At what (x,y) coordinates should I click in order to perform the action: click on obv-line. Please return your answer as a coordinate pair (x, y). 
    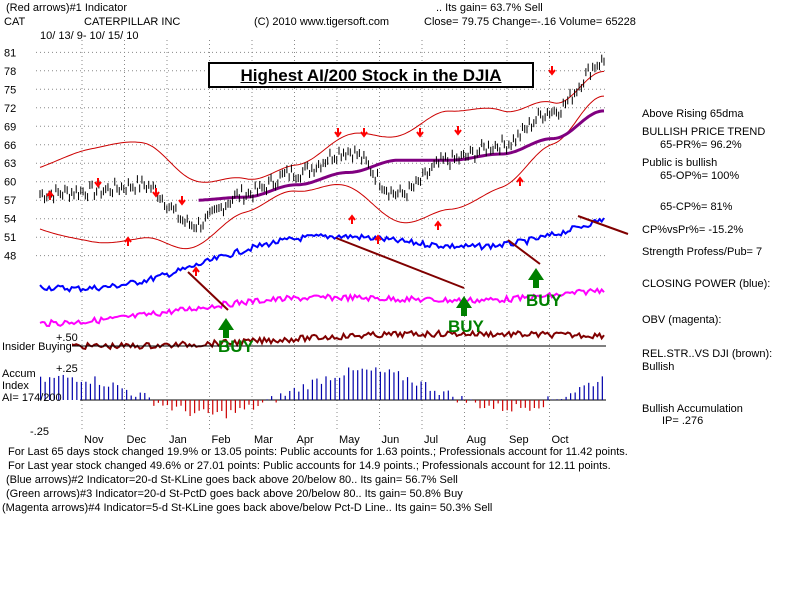
    Looking at the image, I should click on (322, 307).